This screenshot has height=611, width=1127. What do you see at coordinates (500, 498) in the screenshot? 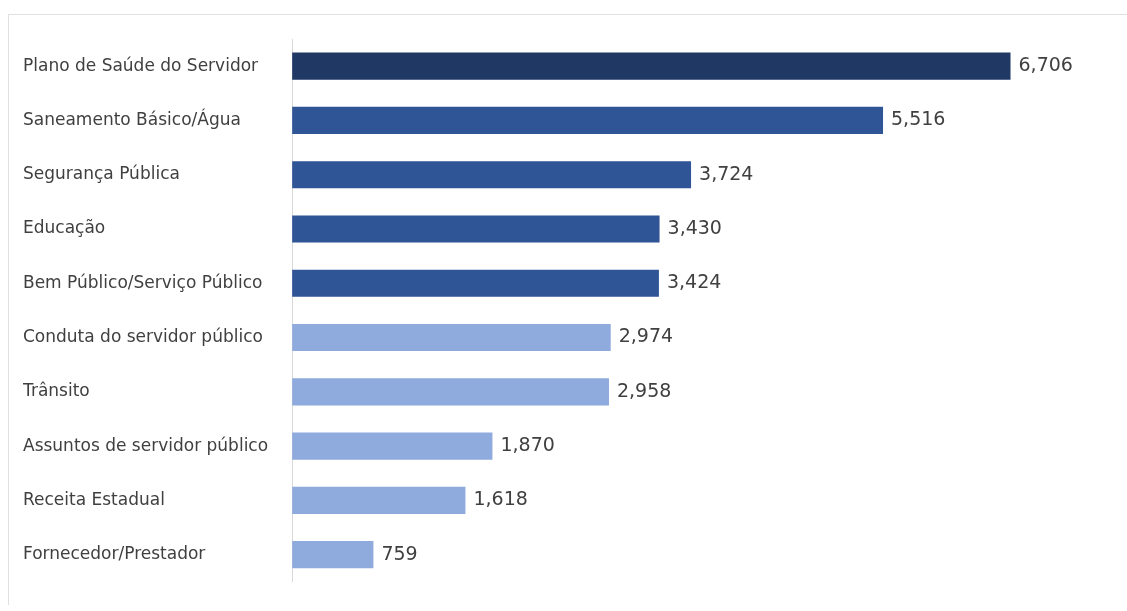
I see `data-label: 1,618` at bounding box center [500, 498].